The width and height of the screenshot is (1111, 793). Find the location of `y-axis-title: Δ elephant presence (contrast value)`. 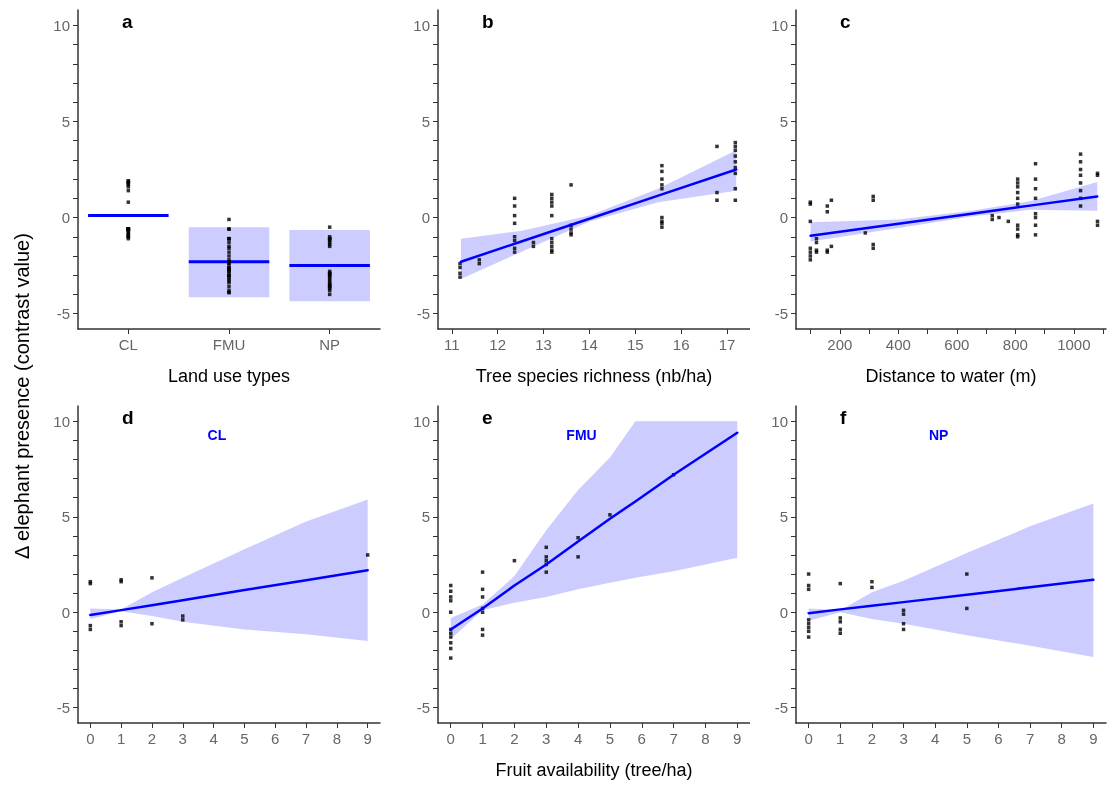

y-axis-title: Δ elephant presence (contrast value) is located at coordinates (22, 396).